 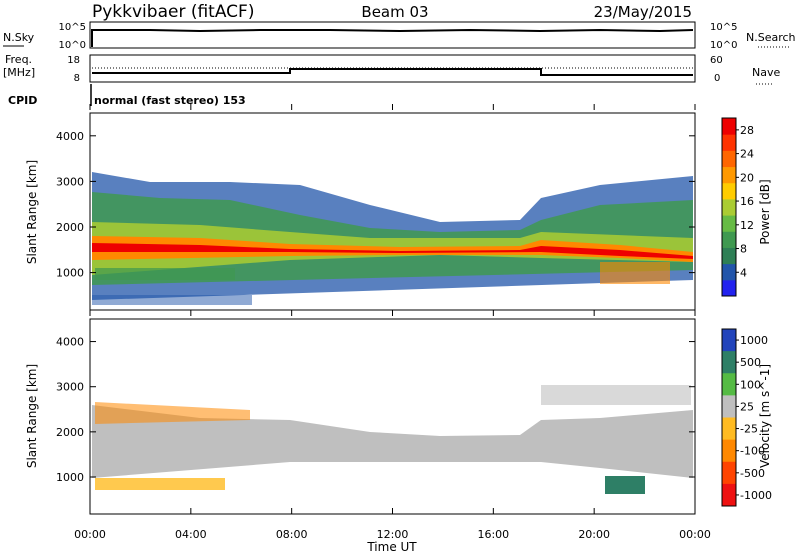 What do you see at coordinates (766, 72) in the screenshot?
I see `nave-label: Nave` at bounding box center [766, 72].